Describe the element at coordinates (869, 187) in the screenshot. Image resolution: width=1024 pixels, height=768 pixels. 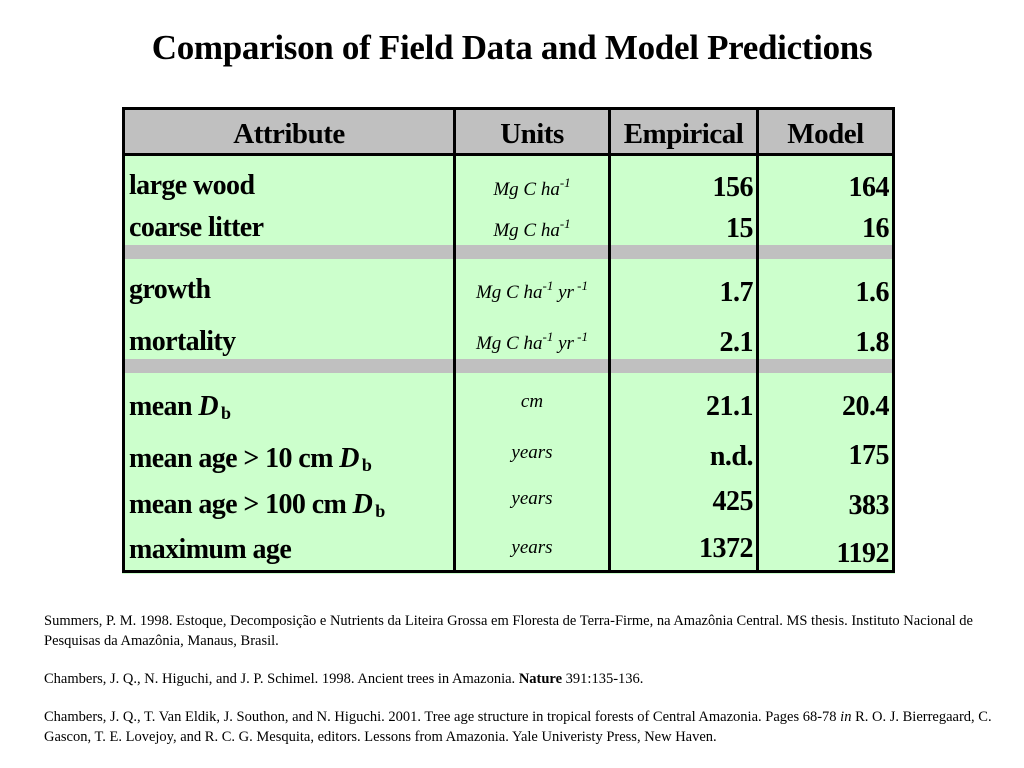
I see `model-value: 164` at that location.